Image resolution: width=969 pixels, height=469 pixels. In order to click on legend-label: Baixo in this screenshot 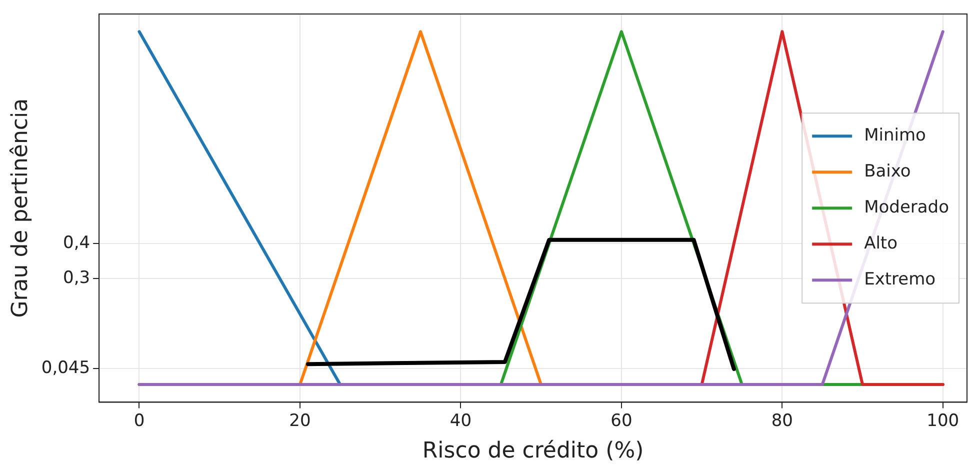, I will do `click(887, 172)`.